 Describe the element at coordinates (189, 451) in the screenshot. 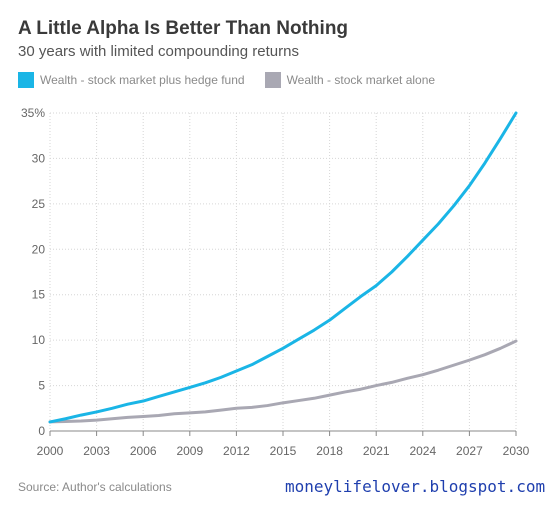

I see `x-tick-label: 2009` at that location.